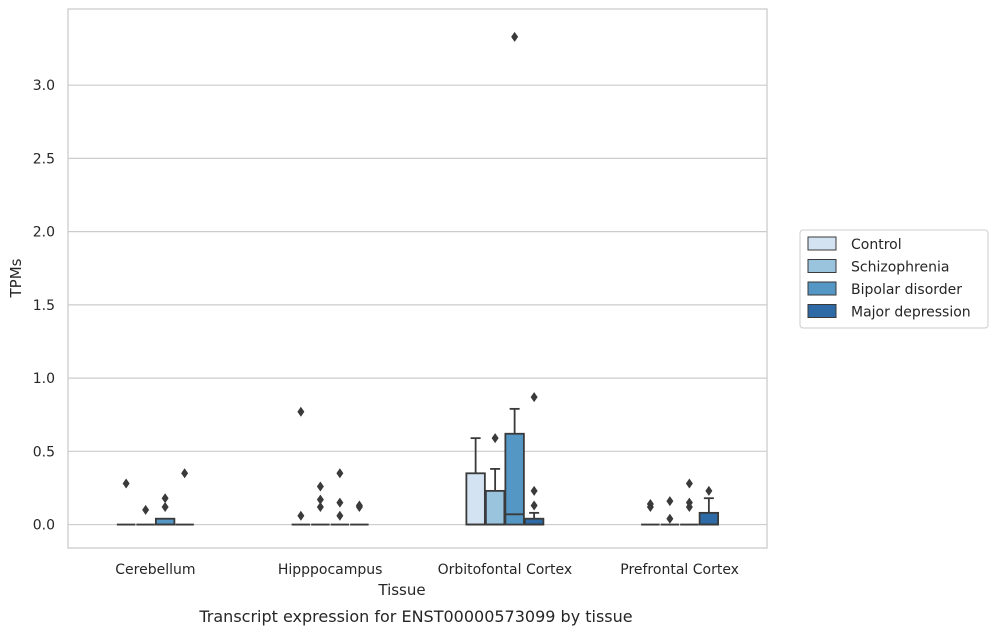 The width and height of the screenshot is (997, 634). Describe the element at coordinates (44, 159) in the screenshot. I see `y-tick-label: 2.5` at that location.